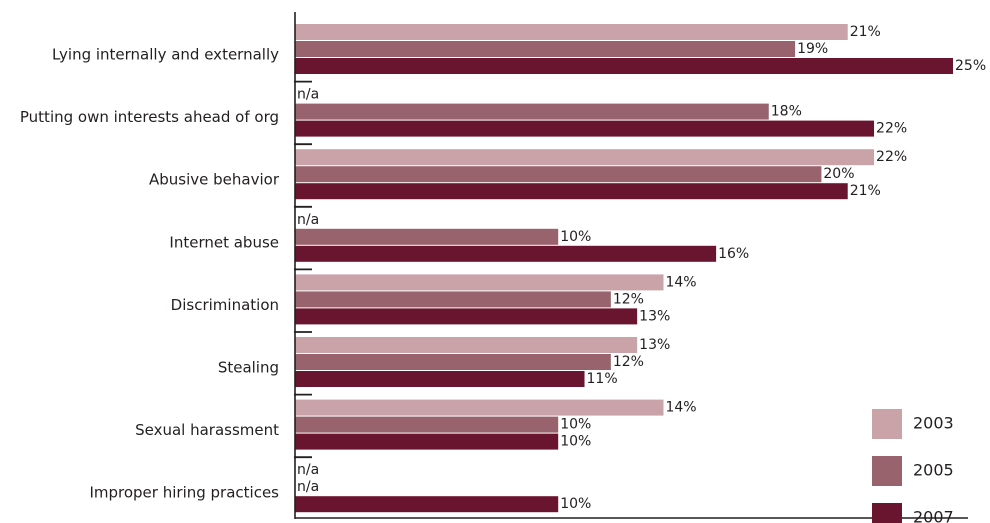 Image resolution: width=990 pixels, height=523 pixels. Describe the element at coordinates (602, 379) in the screenshot. I see `value-label: 11%` at that location.